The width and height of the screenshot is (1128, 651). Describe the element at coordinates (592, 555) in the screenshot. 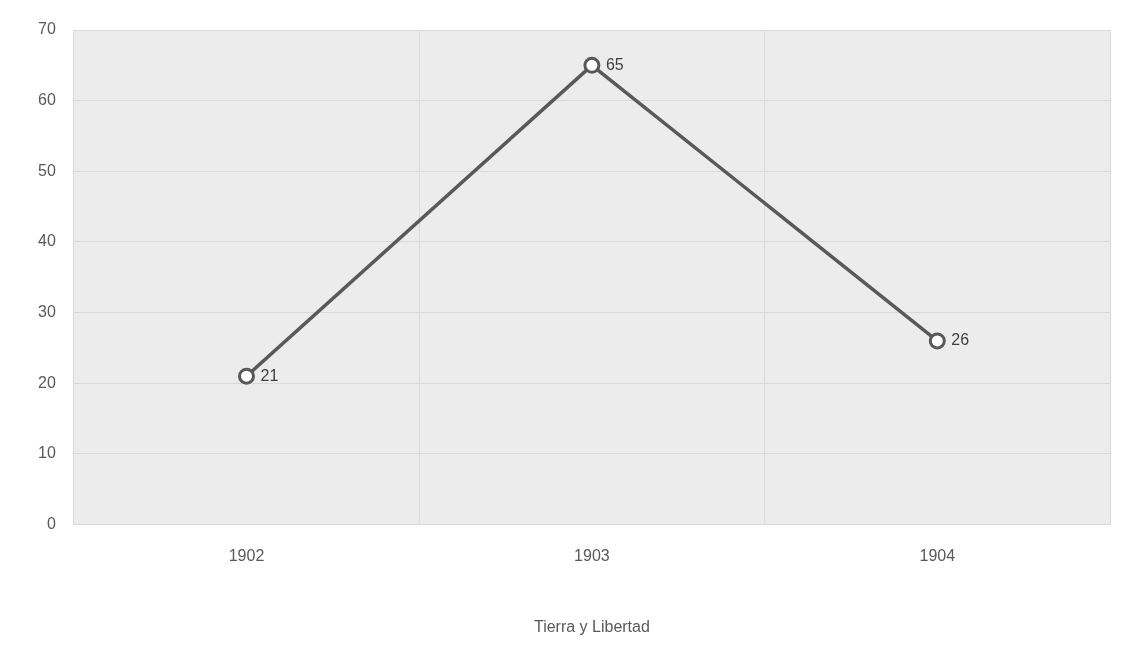

I see `x-tick-label: 1903` at that location.